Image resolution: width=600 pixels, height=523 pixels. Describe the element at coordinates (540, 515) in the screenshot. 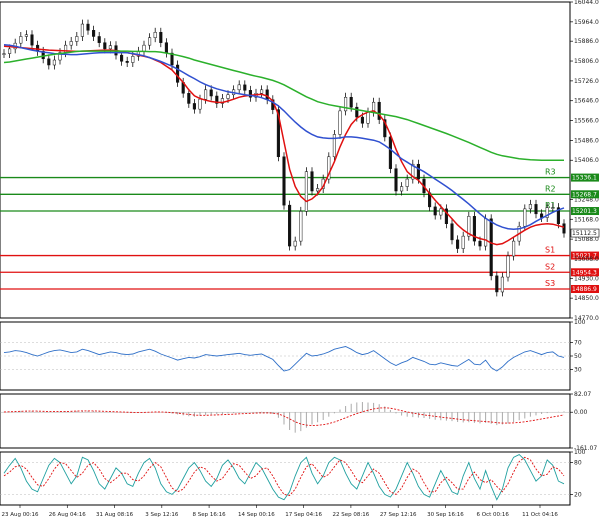

I see `x-tick-label: 11 Oct 04:16` at that location.